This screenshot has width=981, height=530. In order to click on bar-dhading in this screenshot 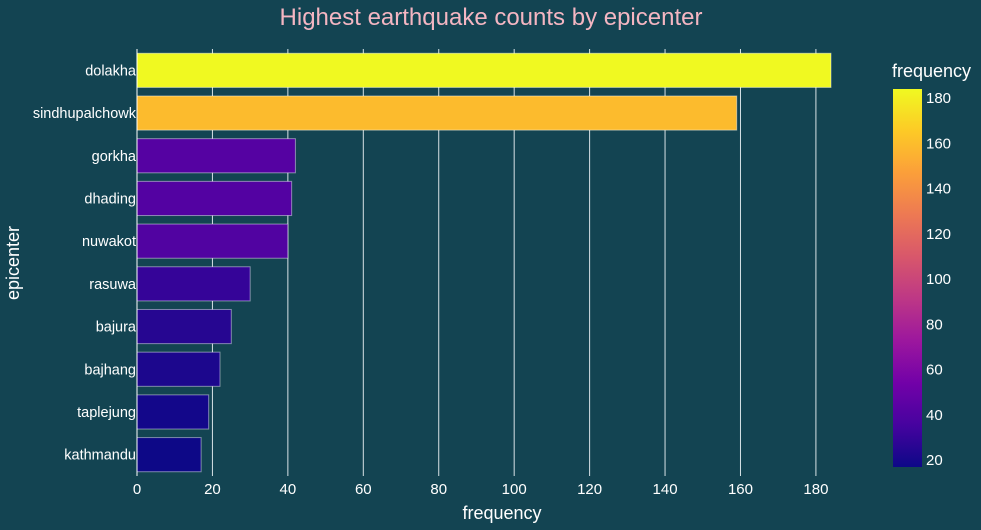, I will do `click(214, 198)`.